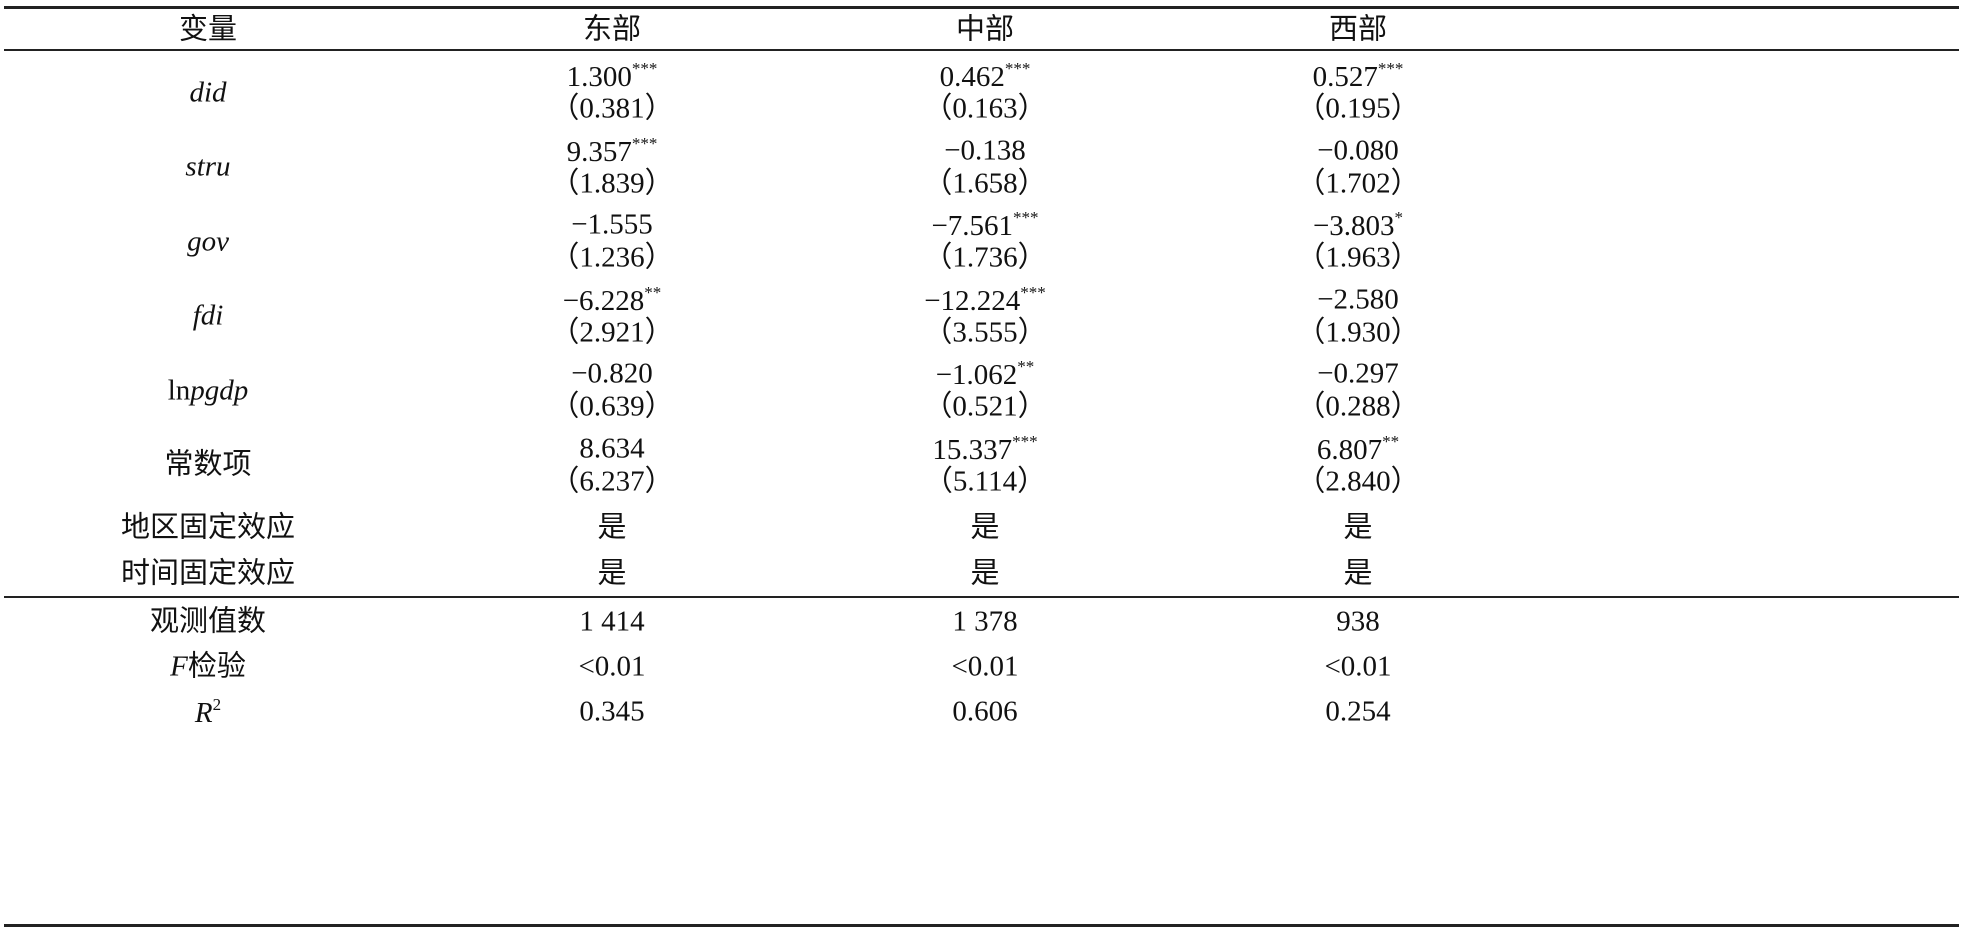 This screenshot has height=932, width=1963. I want to click on header-cell: 东部, so click(612, 29).